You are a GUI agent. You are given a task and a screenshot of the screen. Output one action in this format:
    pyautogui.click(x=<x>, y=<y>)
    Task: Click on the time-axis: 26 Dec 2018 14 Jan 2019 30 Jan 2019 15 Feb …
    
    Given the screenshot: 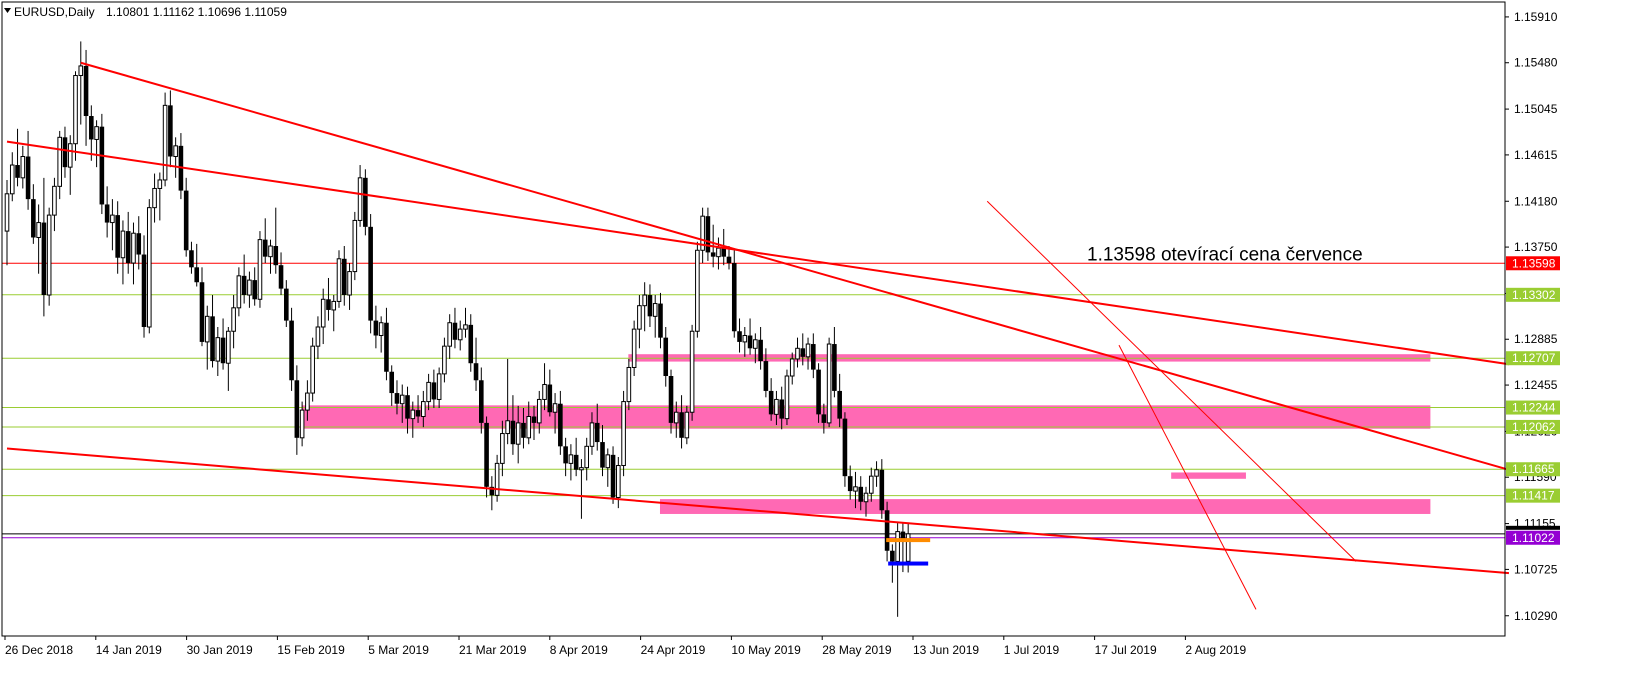 What is the action you would take?
    pyautogui.click(x=625, y=646)
    